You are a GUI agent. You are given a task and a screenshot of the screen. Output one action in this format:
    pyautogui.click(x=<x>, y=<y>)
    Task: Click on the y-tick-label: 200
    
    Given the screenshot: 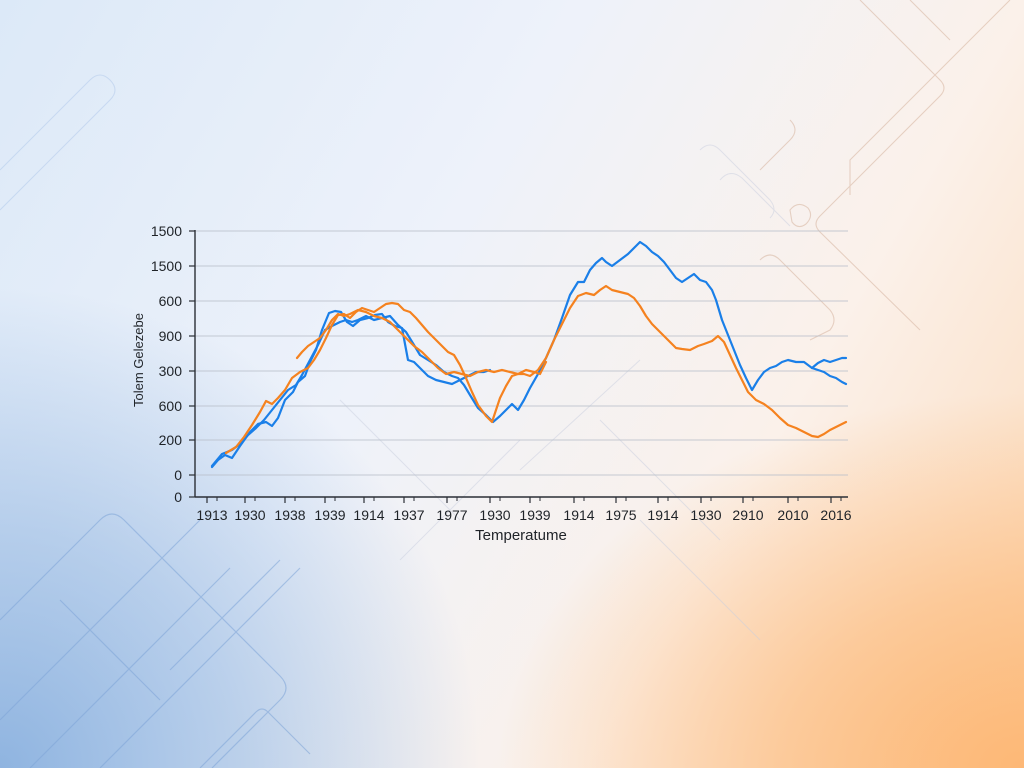 What is the action you would take?
    pyautogui.click(x=171, y=440)
    